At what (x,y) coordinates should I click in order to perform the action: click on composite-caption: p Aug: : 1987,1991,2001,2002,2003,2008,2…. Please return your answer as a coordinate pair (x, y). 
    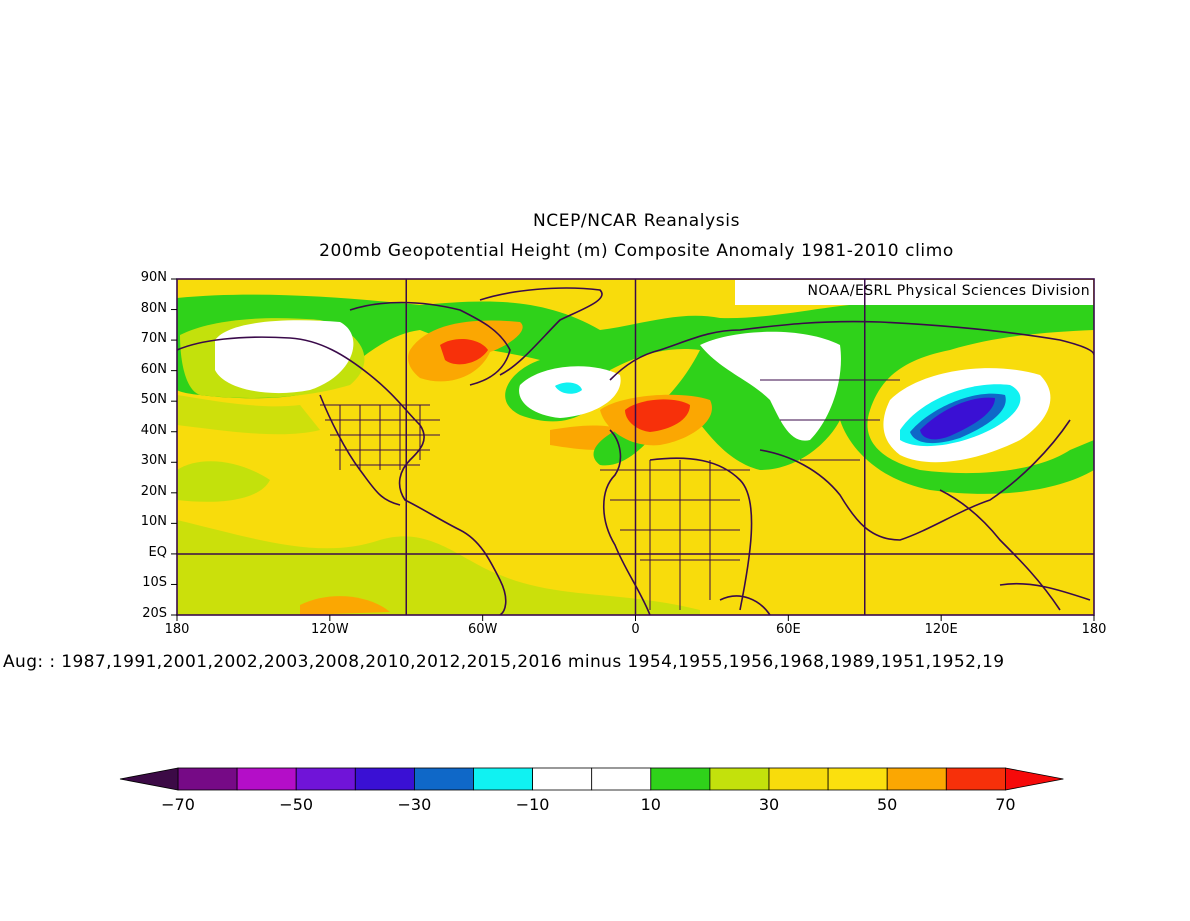
    Looking at the image, I should click on (502, 662).